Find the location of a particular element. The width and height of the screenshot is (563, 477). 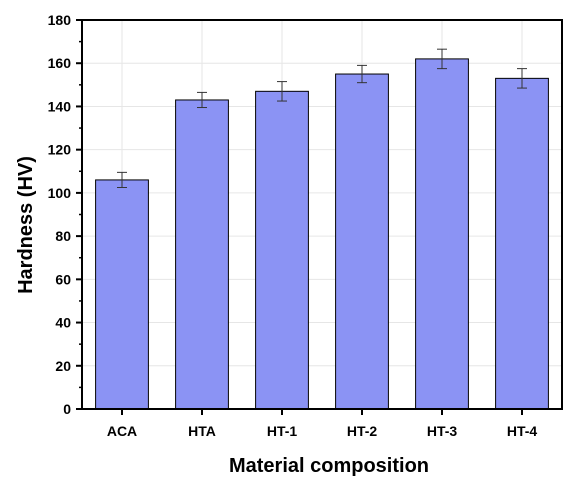

y-tick-labels: 0 20 40 60 80 100 120 140 160 180 is located at coordinates (60, 214).